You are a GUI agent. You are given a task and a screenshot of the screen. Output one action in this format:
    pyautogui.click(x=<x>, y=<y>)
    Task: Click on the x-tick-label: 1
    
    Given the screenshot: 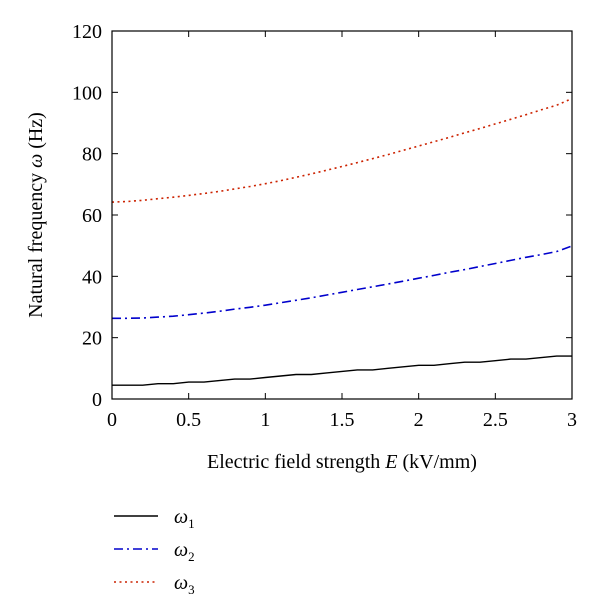 What is the action you would take?
    pyautogui.click(x=265, y=420)
    